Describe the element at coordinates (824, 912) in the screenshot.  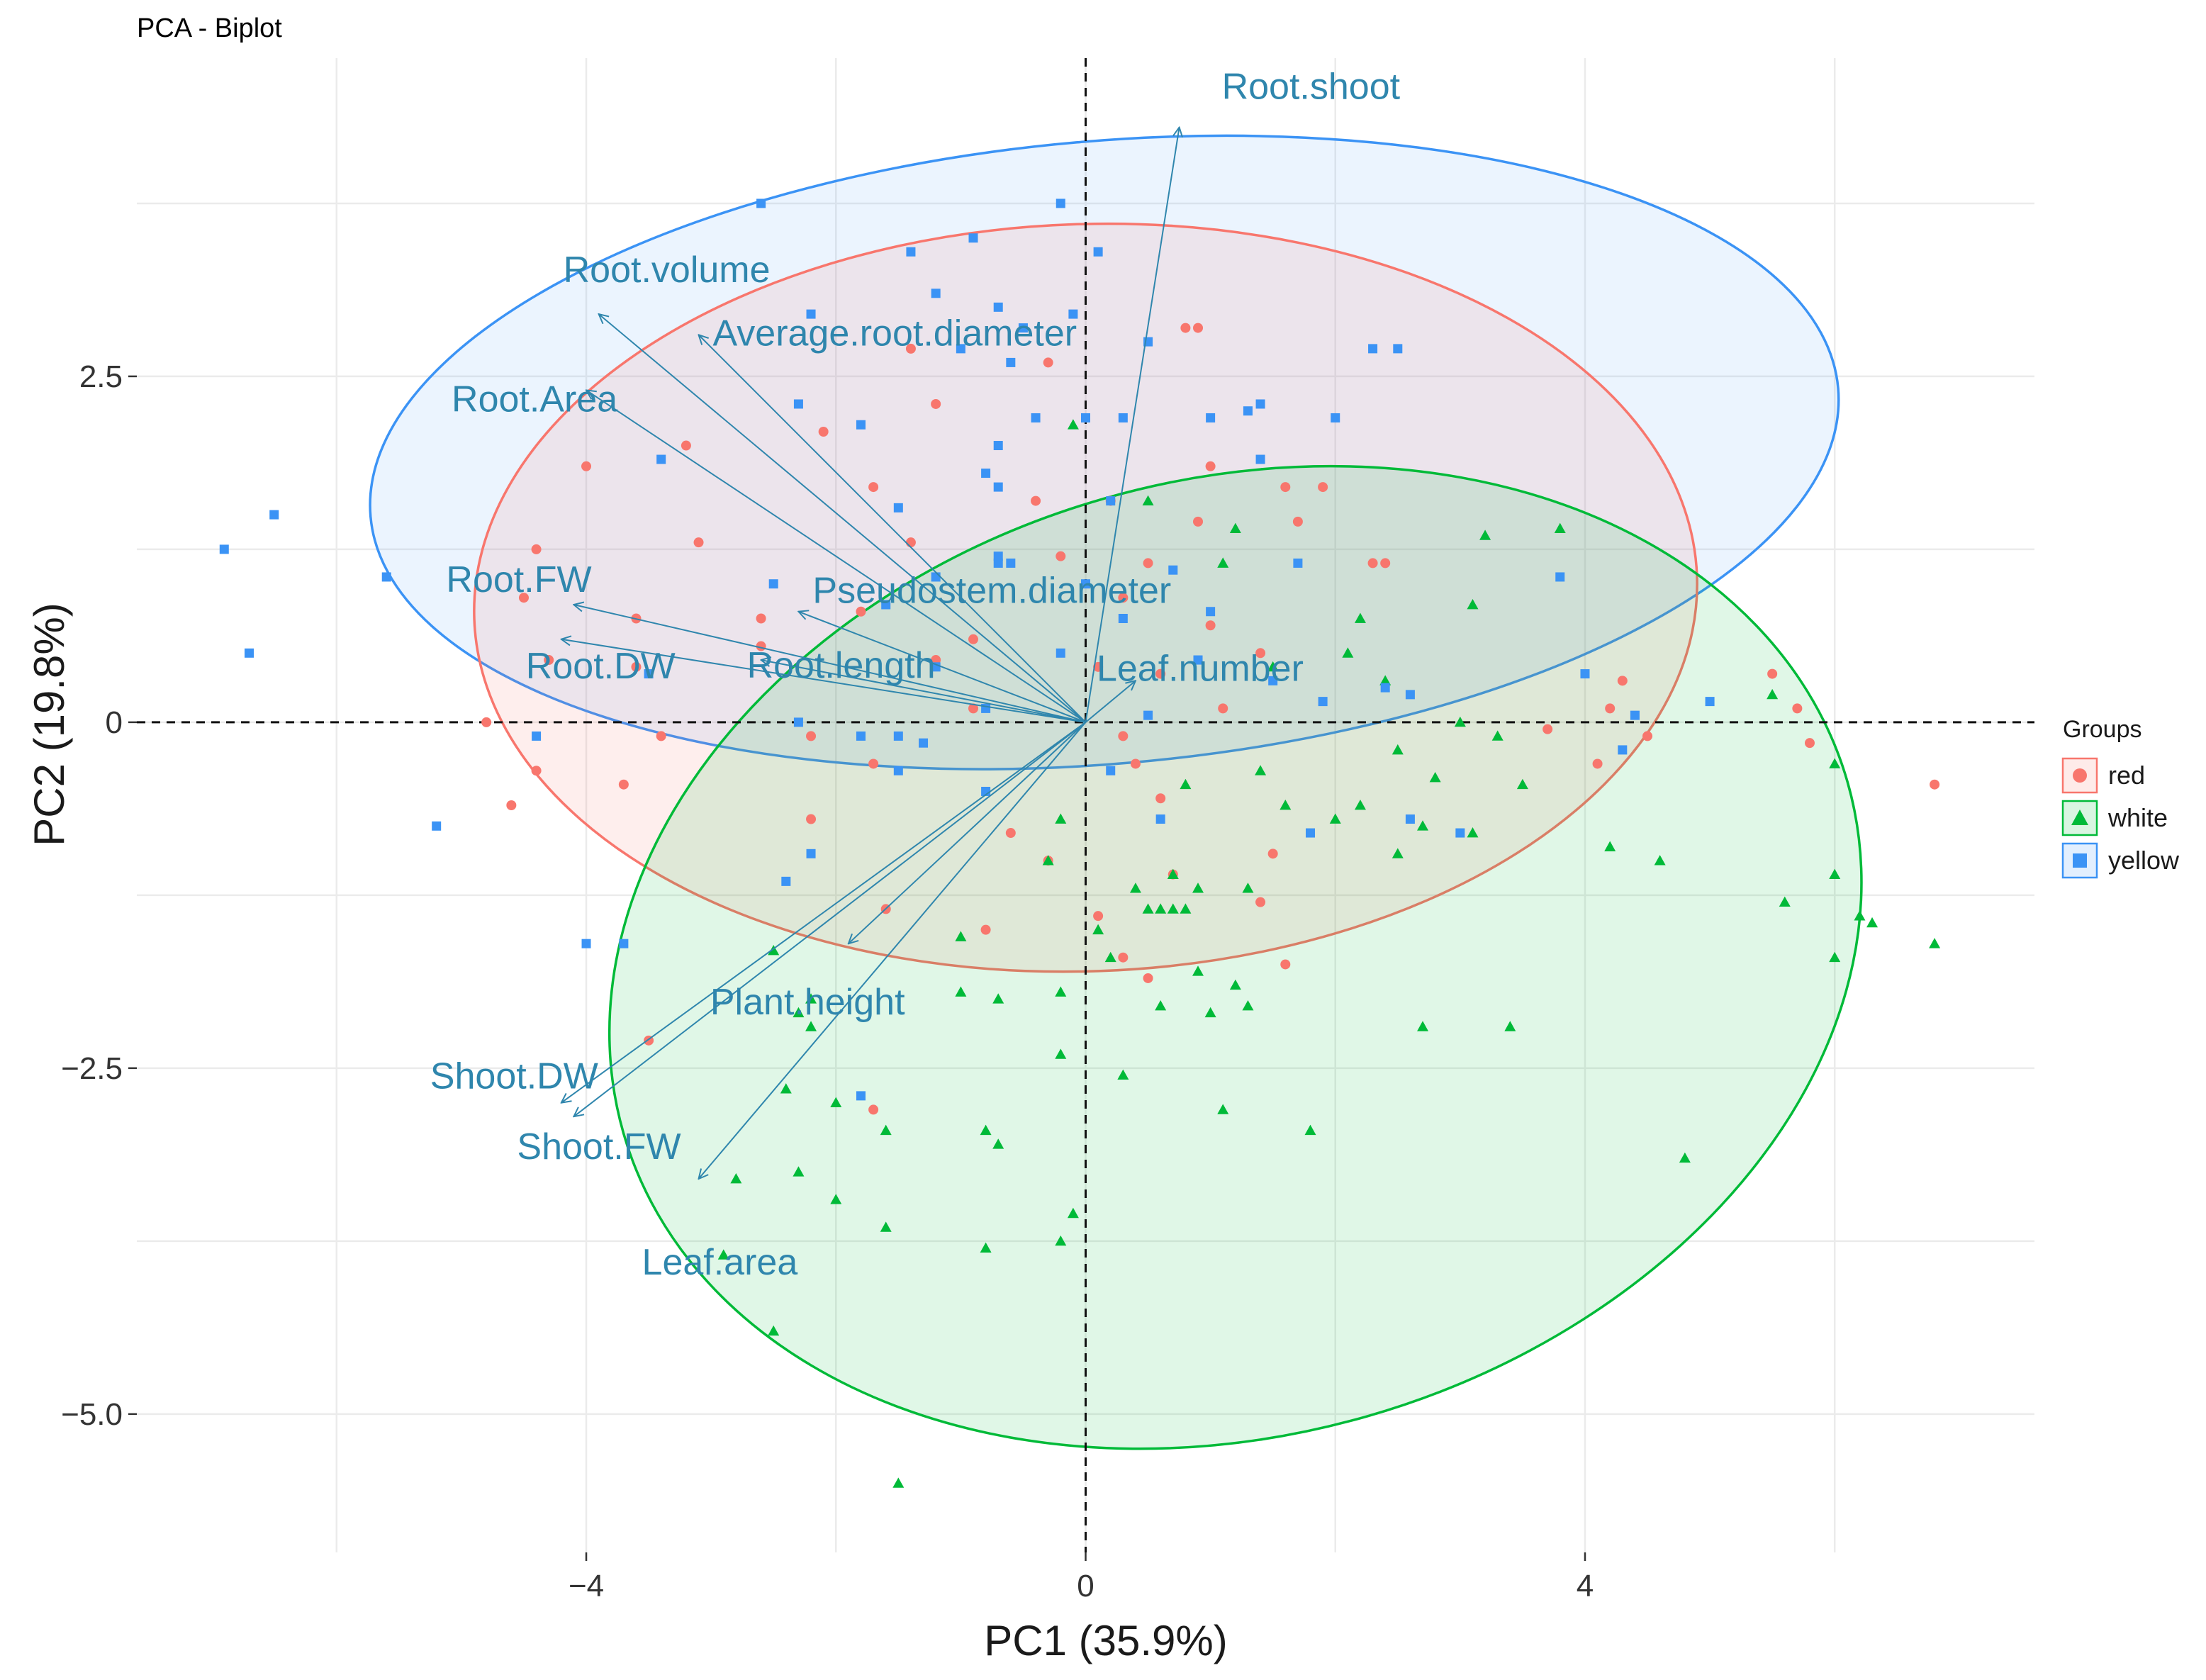
I see `arrow-shoot-dw` at that location.